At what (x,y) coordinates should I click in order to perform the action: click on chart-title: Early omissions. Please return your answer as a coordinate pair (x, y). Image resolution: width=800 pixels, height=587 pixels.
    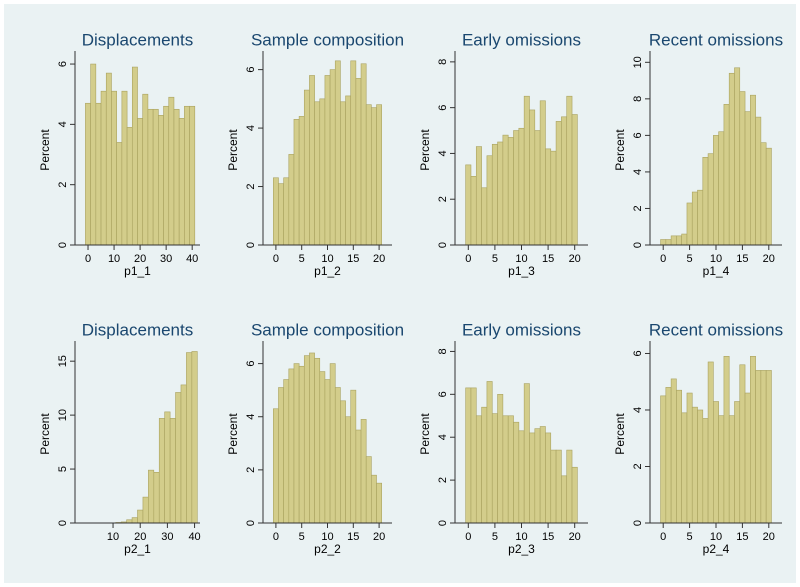
    Looking at the image, I should click on (521, 329).